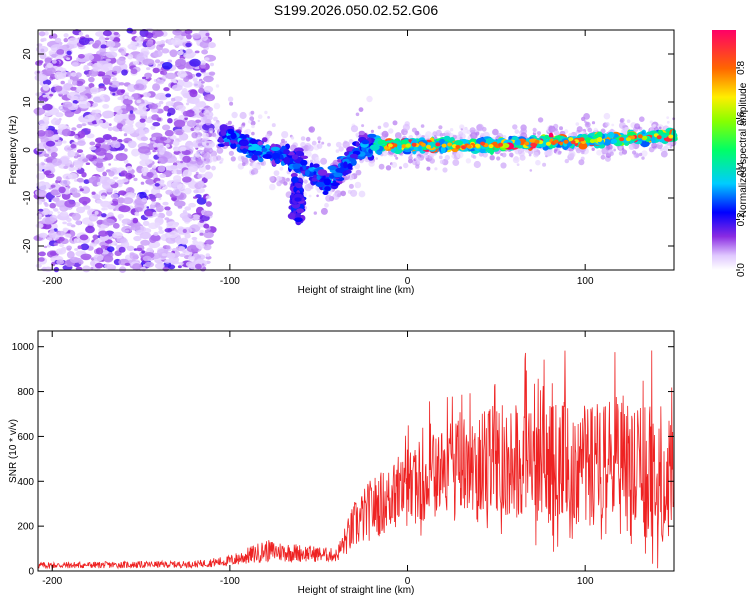  I want to click on snr-xtick-label: -200, so click(52, 581).